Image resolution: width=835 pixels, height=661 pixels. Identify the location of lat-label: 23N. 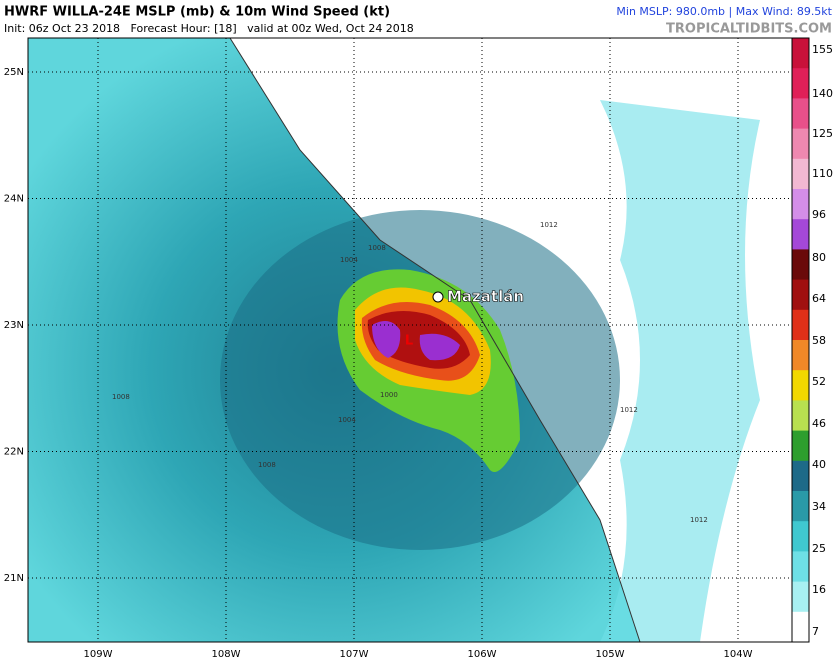
(14, 325).